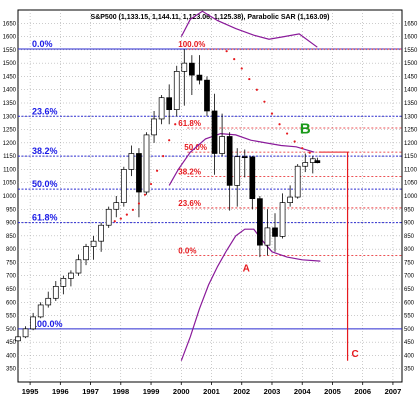 The width and height of the screenshot is (420, 400). I want to click on y-tick-label-left: 1600, so click(10, 38).